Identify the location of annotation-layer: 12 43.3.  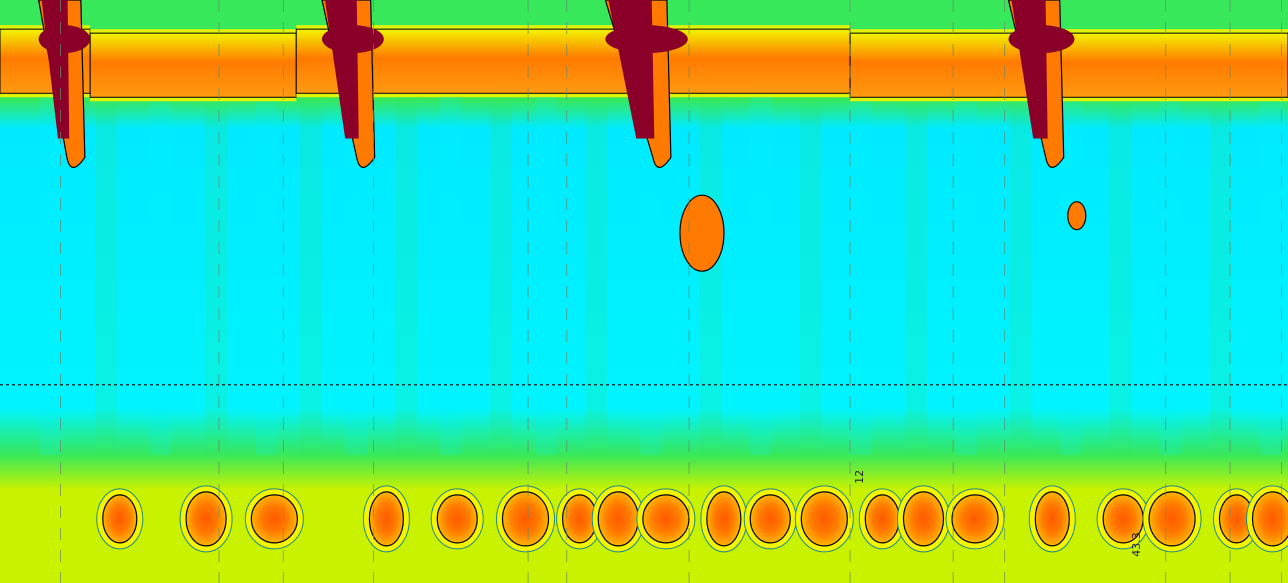
(998, 513).